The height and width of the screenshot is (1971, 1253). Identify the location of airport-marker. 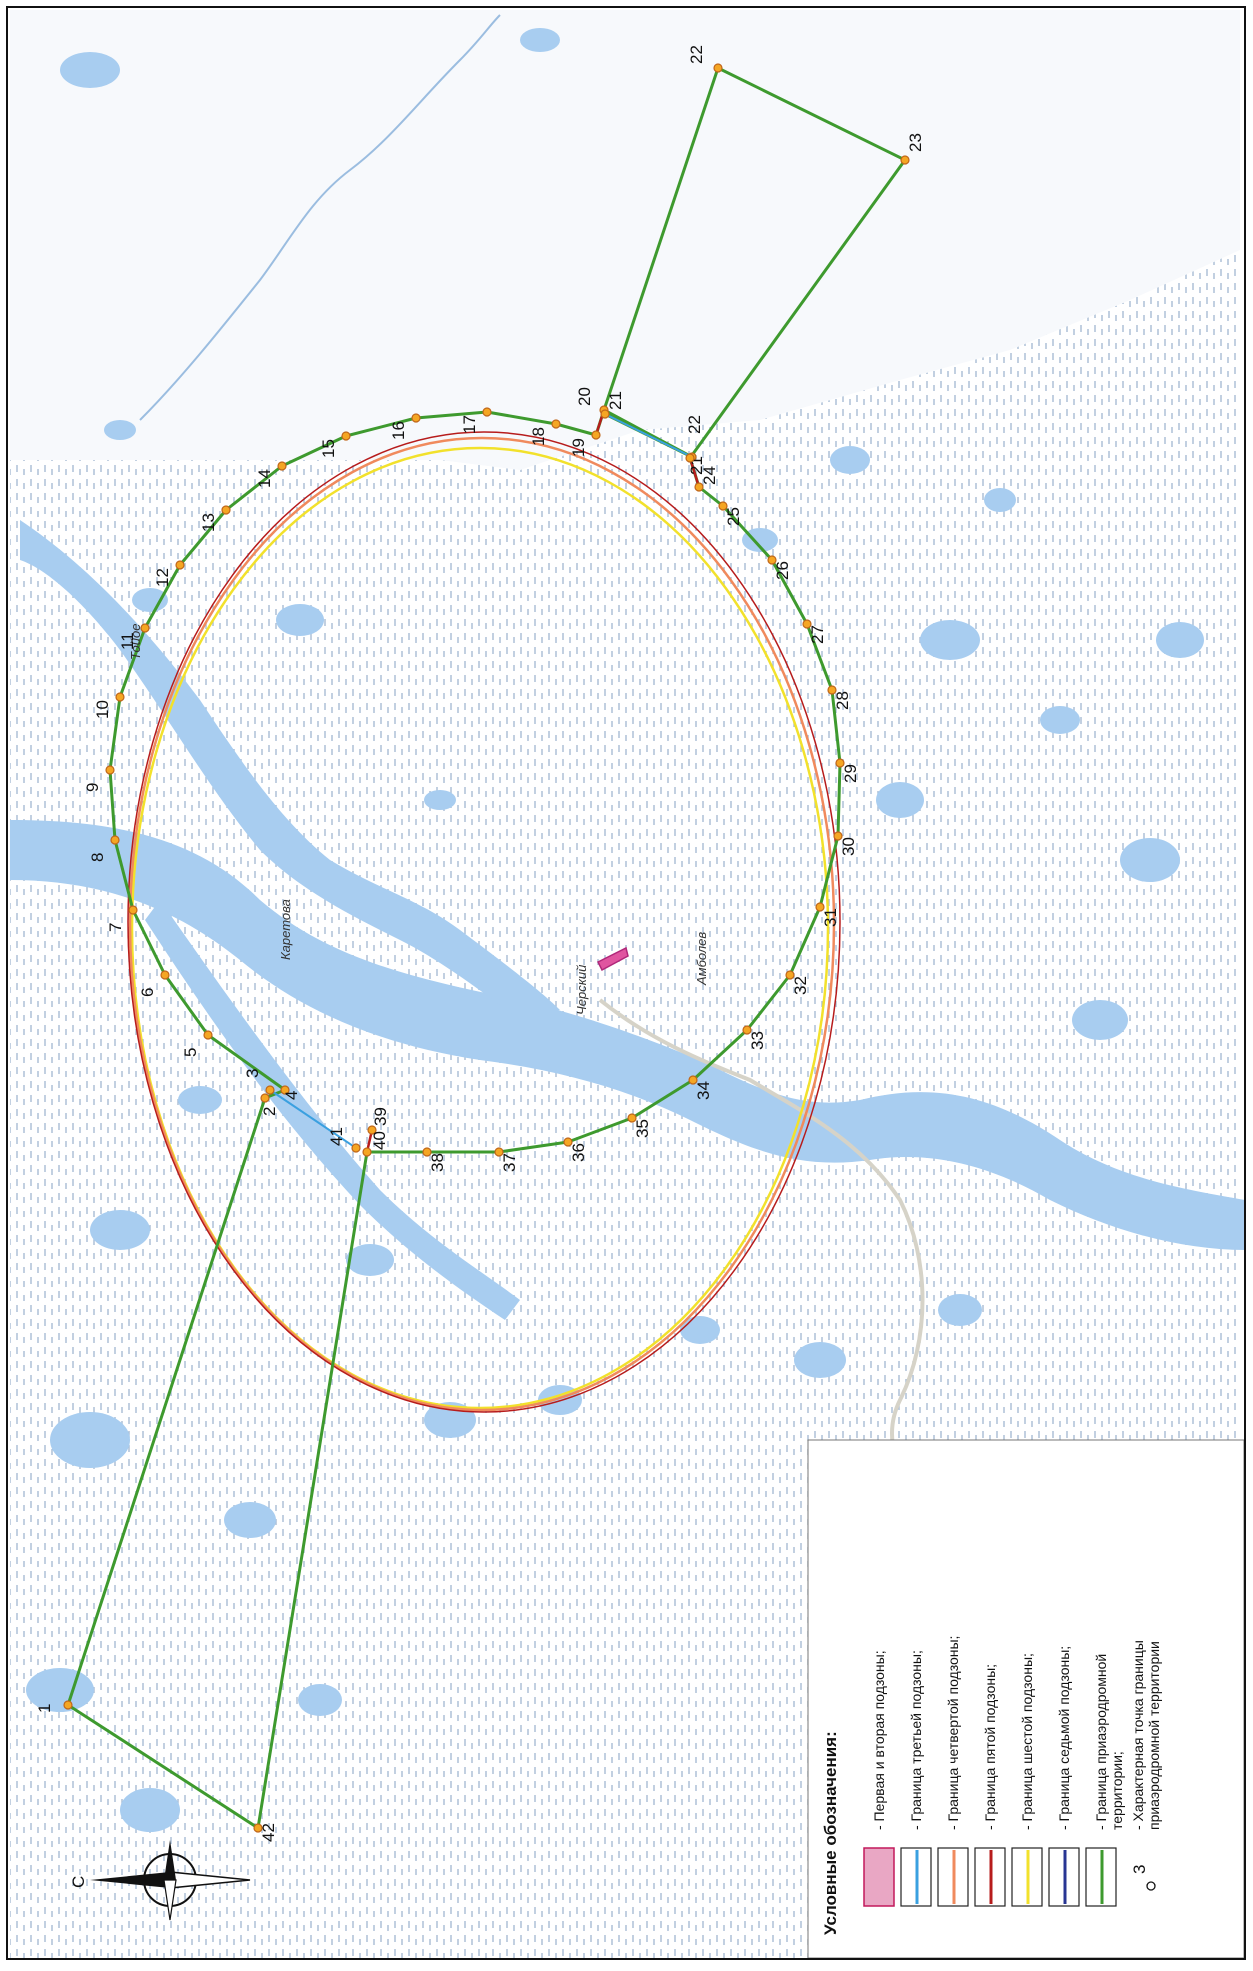
(612, 959).